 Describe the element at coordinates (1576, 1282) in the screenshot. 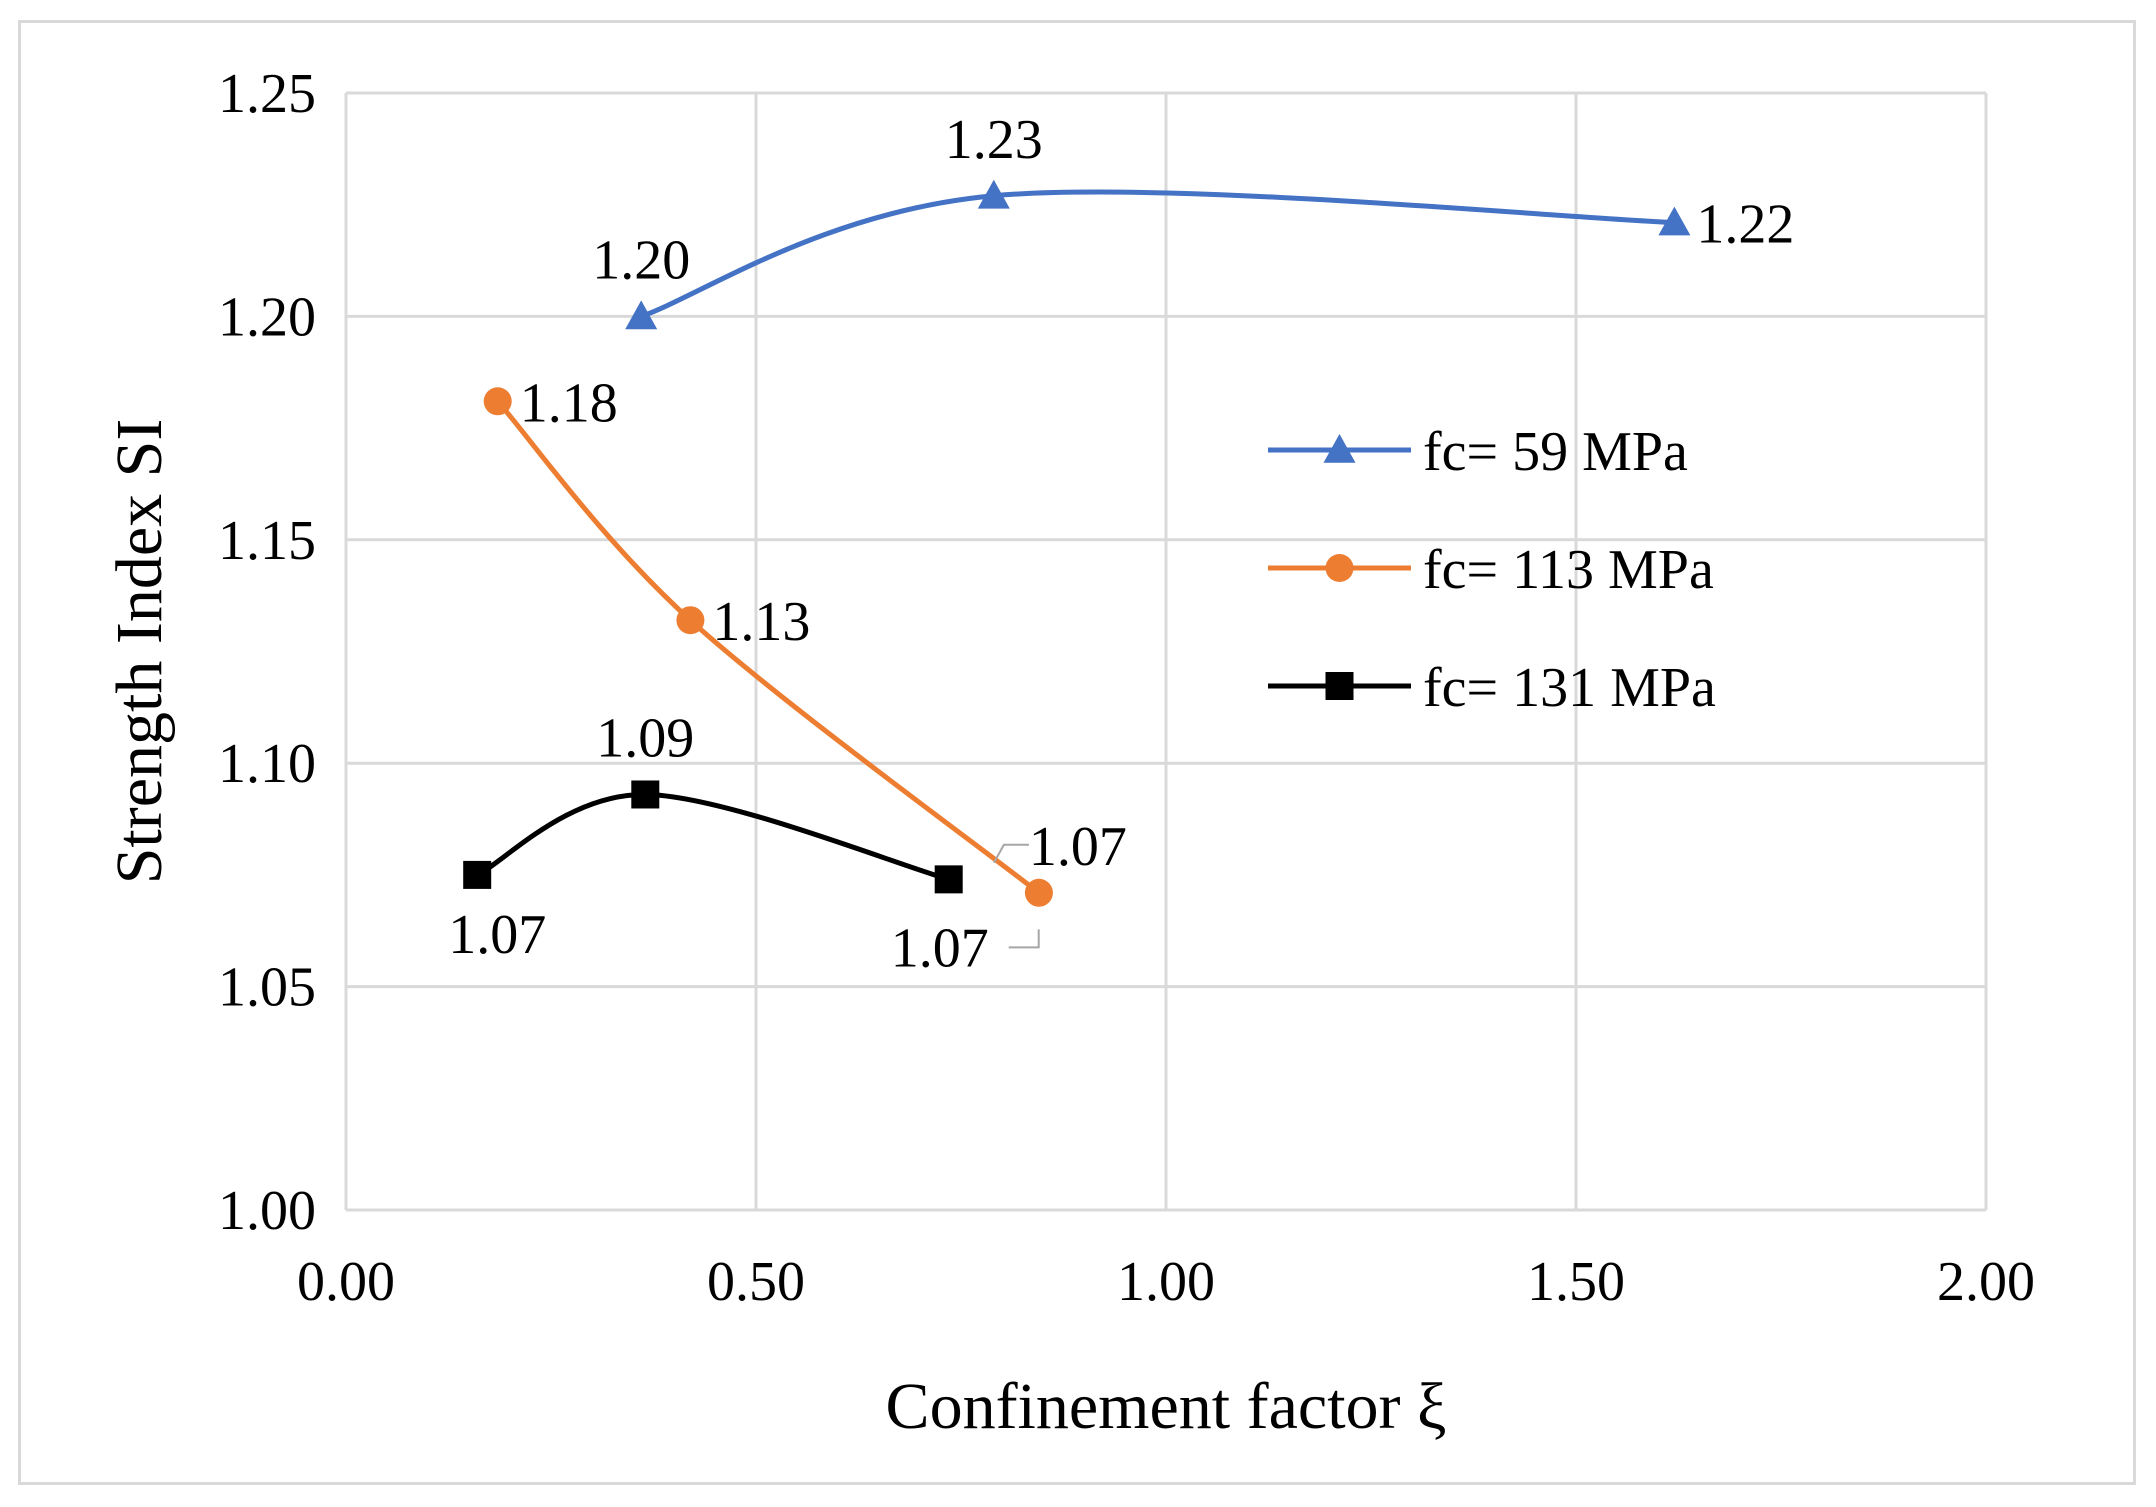

I see `x-tick-label: 1.50` at that location.